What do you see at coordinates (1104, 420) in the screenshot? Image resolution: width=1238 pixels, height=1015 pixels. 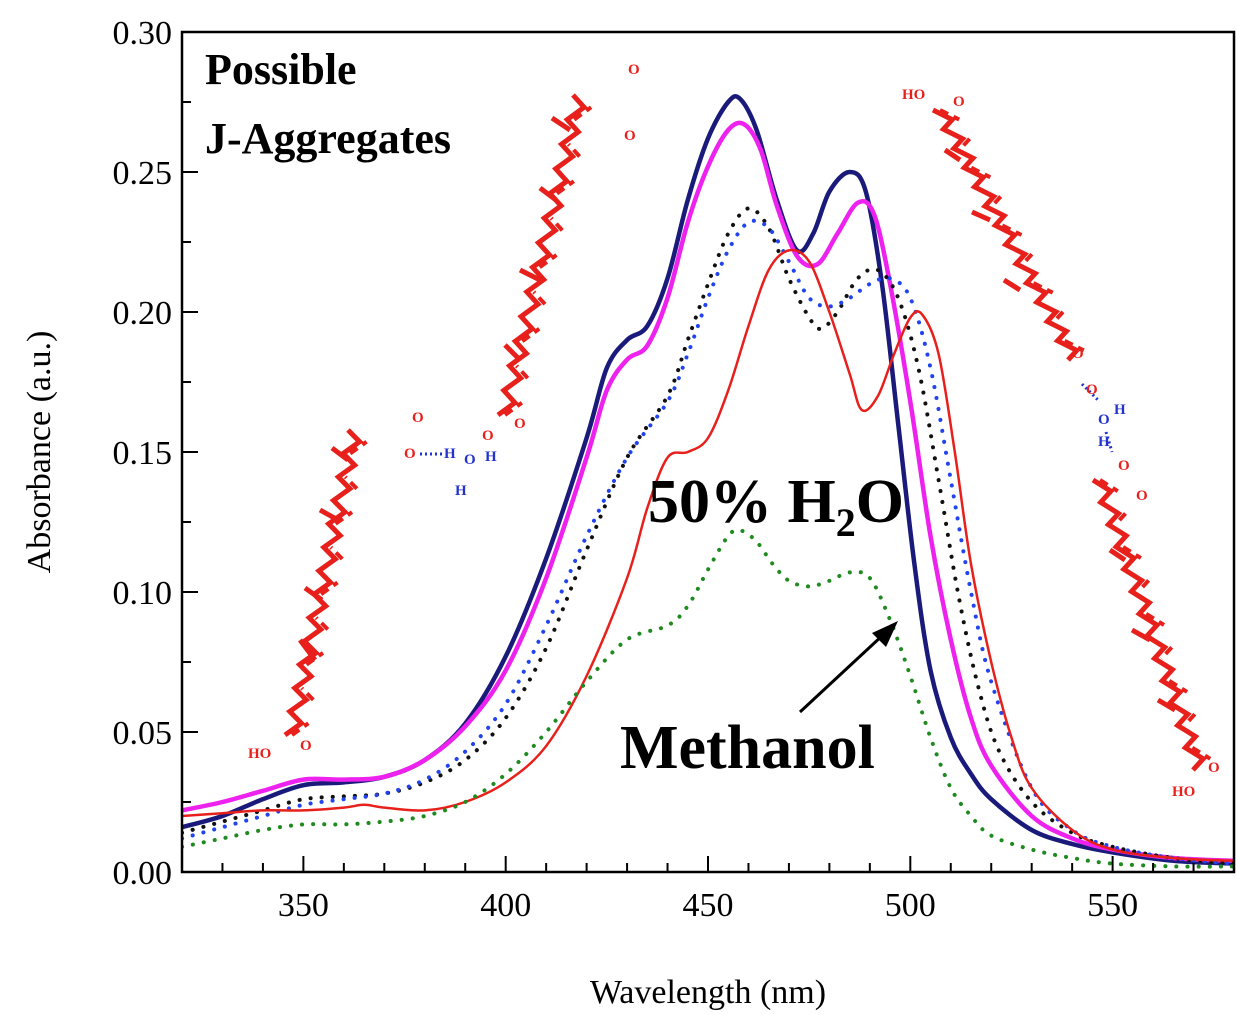 I see `mol-label-o-water-right: O` at bounding box center [1104, 420].